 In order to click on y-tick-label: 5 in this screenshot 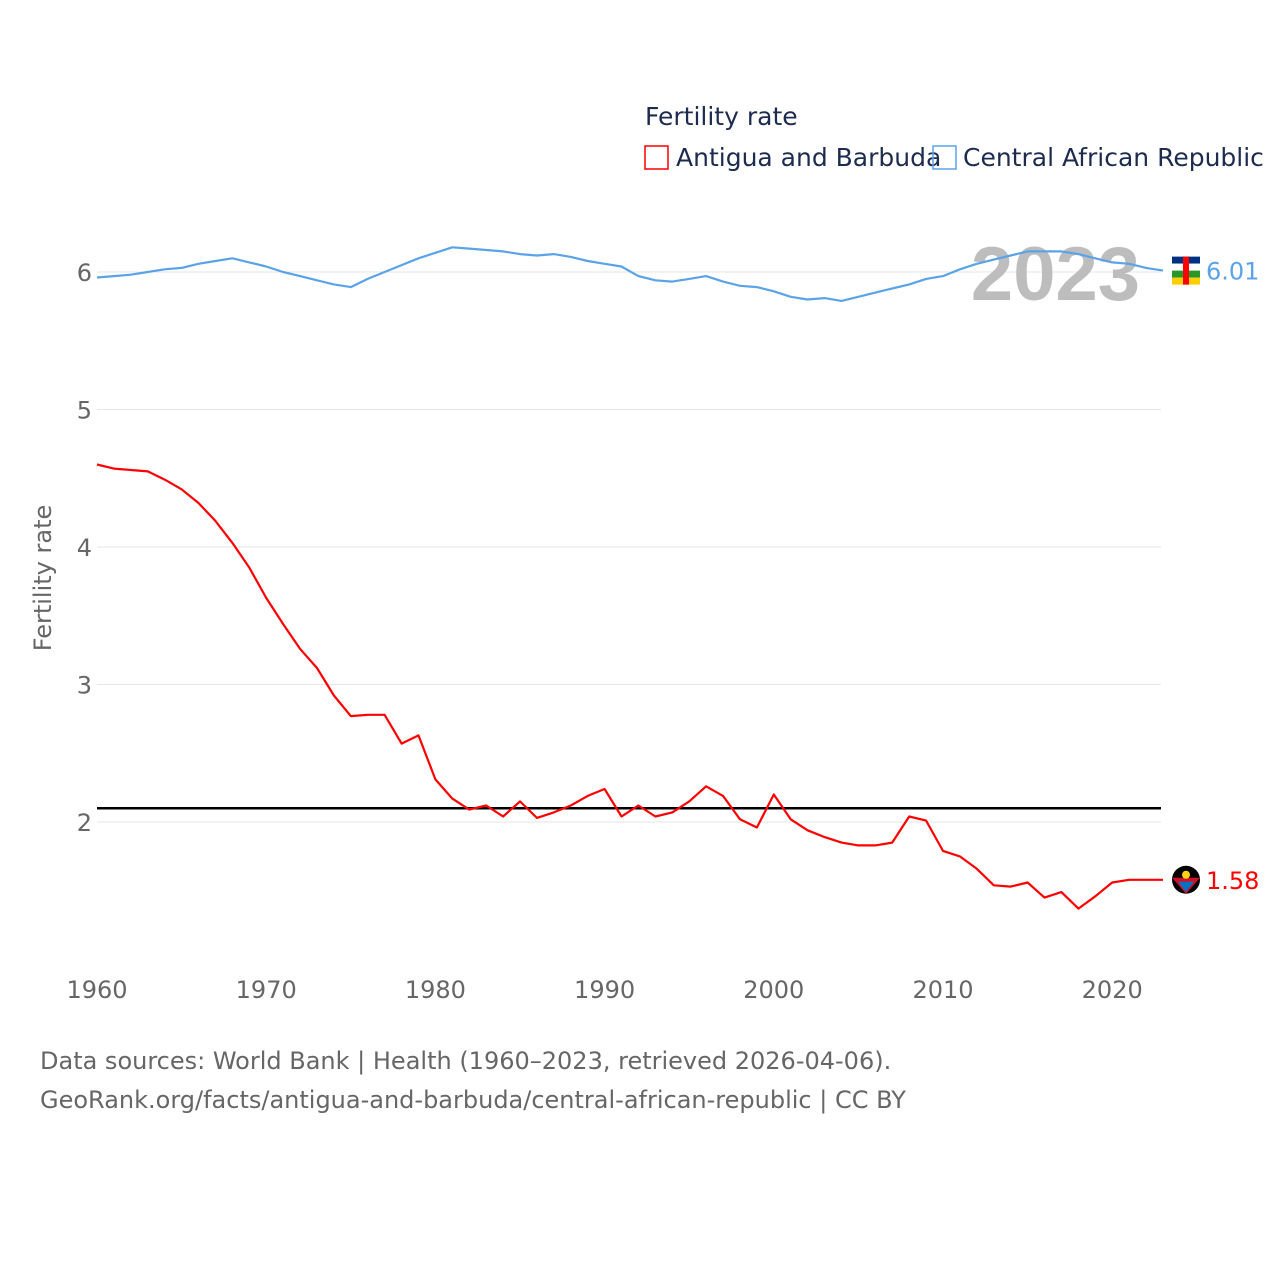, I will do `click(84, 411)`.